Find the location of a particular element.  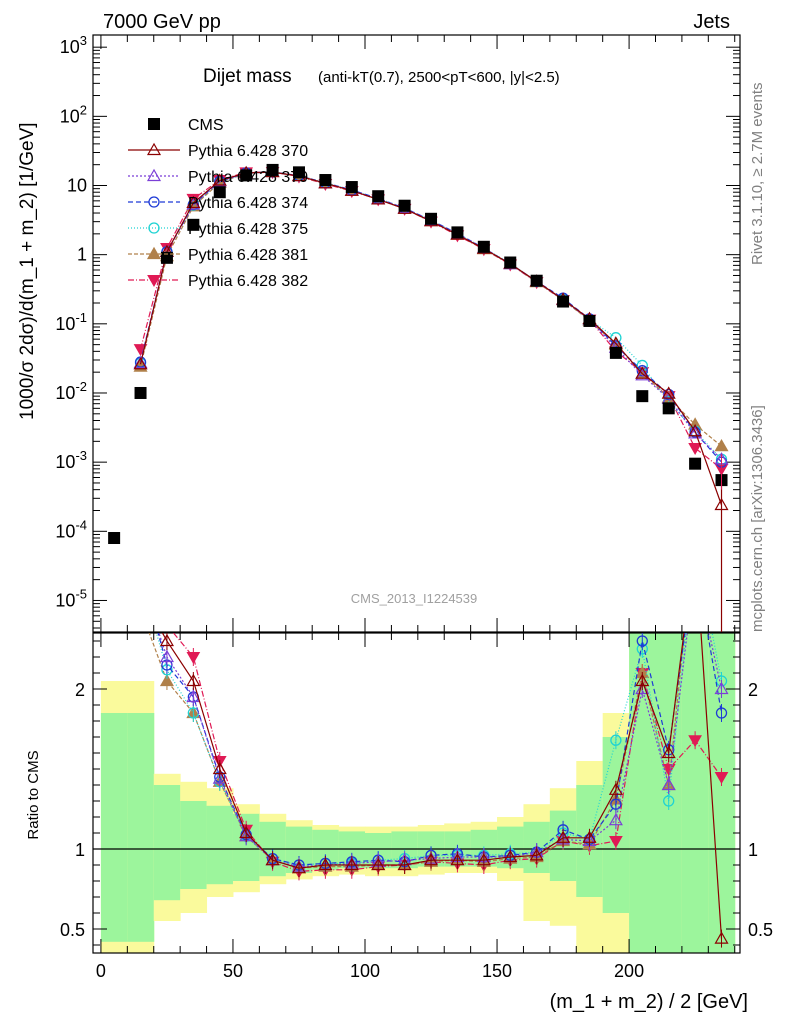

legend-entry-p379: Pythia 6.428 379 is located at coordinates (218, 177).